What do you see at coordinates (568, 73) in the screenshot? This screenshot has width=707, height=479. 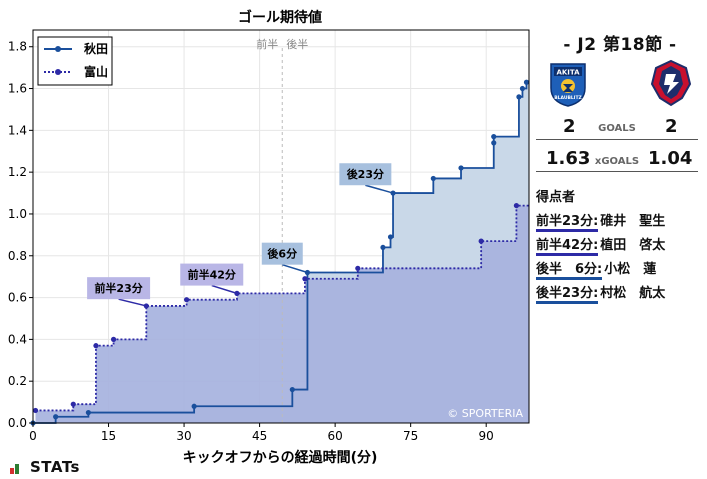 I see `home-emblem-top-text: AKITA` at bounding box center [568, 73].